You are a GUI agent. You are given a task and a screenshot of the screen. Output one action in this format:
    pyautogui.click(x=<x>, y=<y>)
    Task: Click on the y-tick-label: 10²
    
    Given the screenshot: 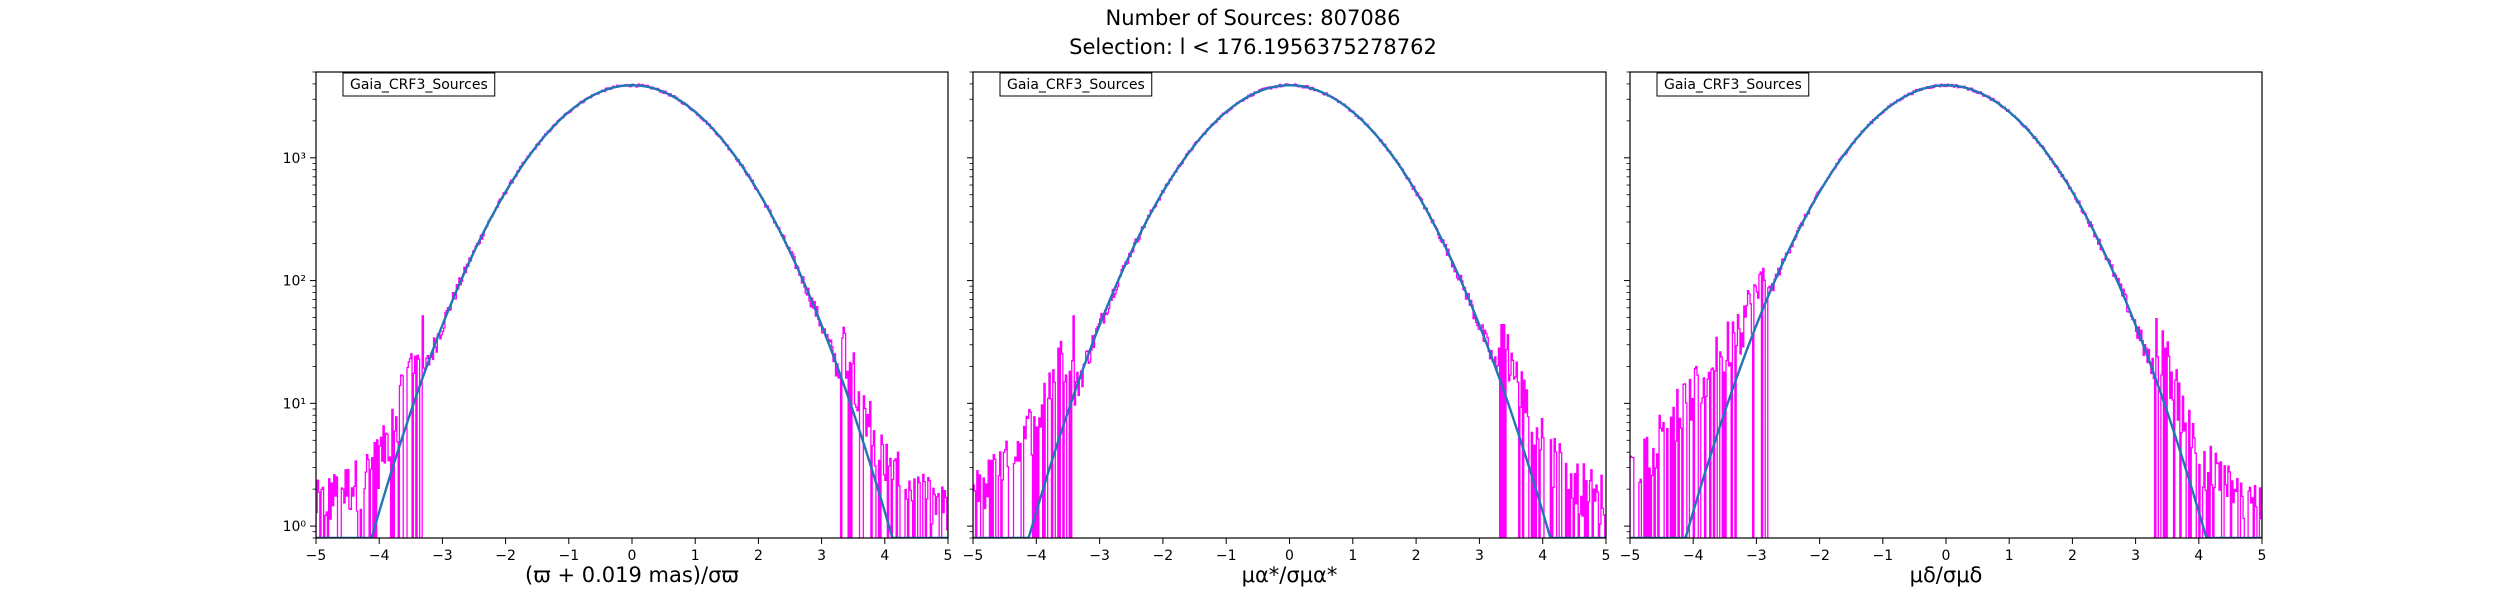 What is the action you would take?
    pyautogui.click(x=294, y=282)
    